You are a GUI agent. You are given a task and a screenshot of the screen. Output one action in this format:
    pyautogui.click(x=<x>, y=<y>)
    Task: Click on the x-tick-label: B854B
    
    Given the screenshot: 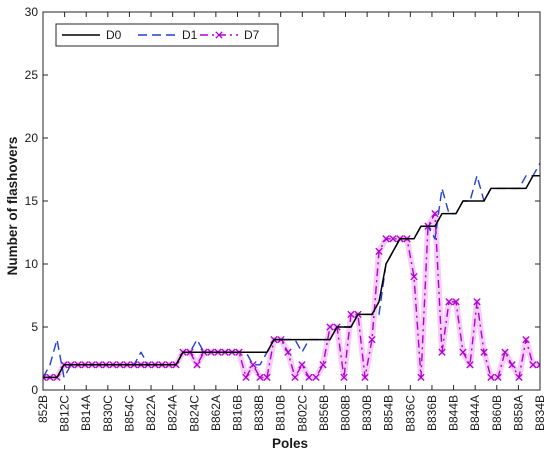 What is the action you would take?
    pyautogui.click(x=389, y=413)
    